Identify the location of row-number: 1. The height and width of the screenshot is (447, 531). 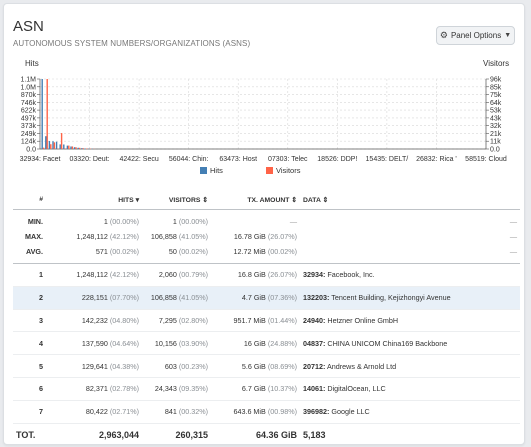
(29, 275).